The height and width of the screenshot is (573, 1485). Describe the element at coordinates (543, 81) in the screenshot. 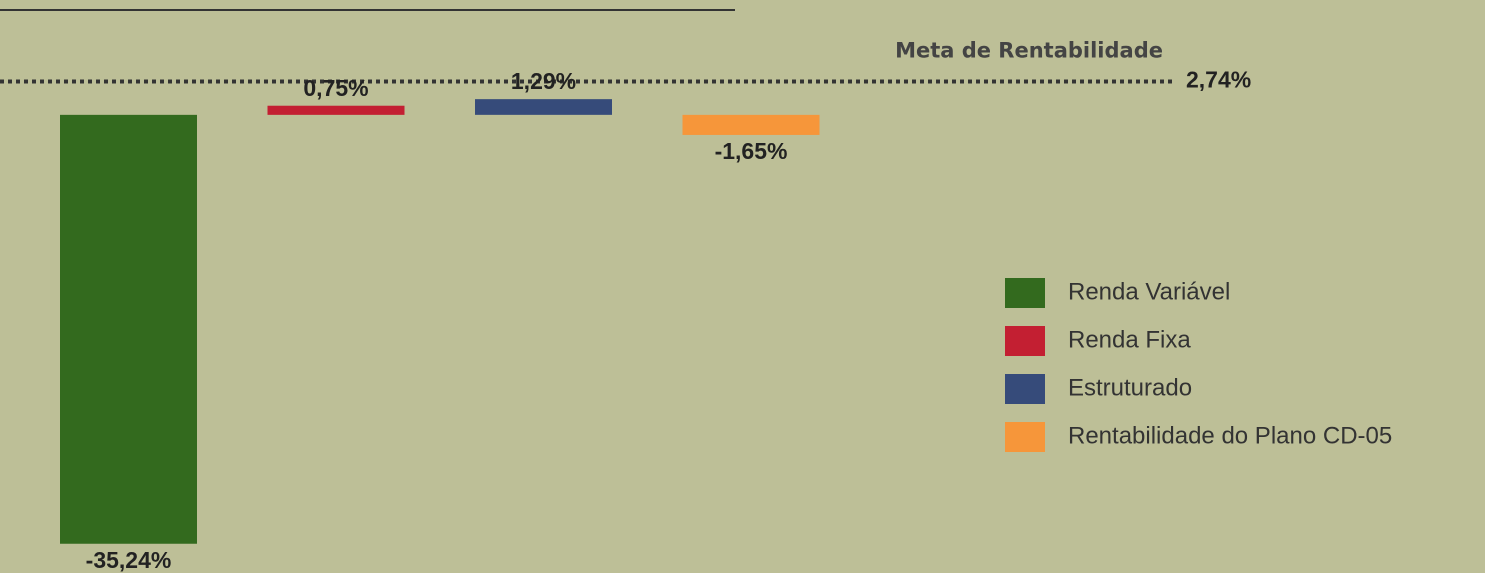

I see `value-label: 1,29%` at that location.